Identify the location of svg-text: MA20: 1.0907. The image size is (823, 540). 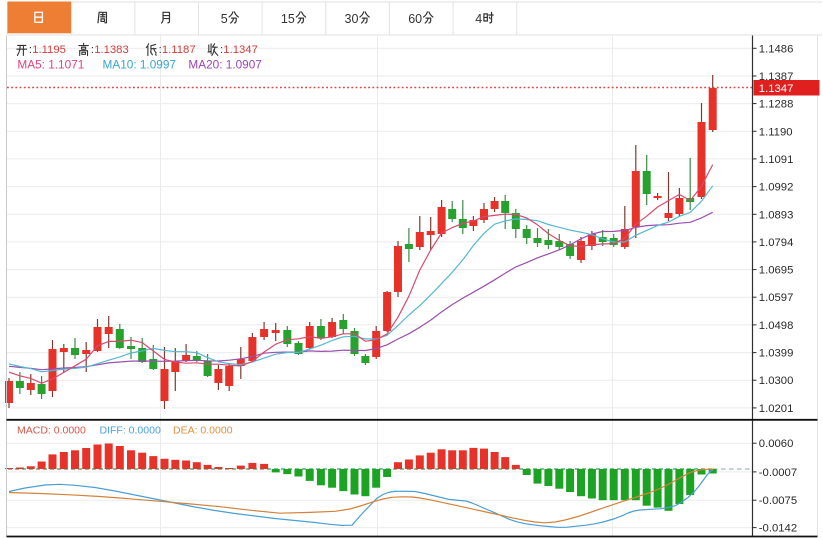
(224, 65).